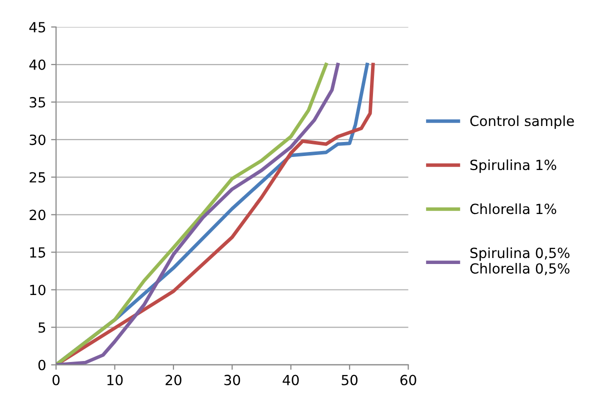 The image size is (590, 409). Describe the element at coordinates (115, 380) in the screenshot. I see `x-tick-label: 10` at that location.